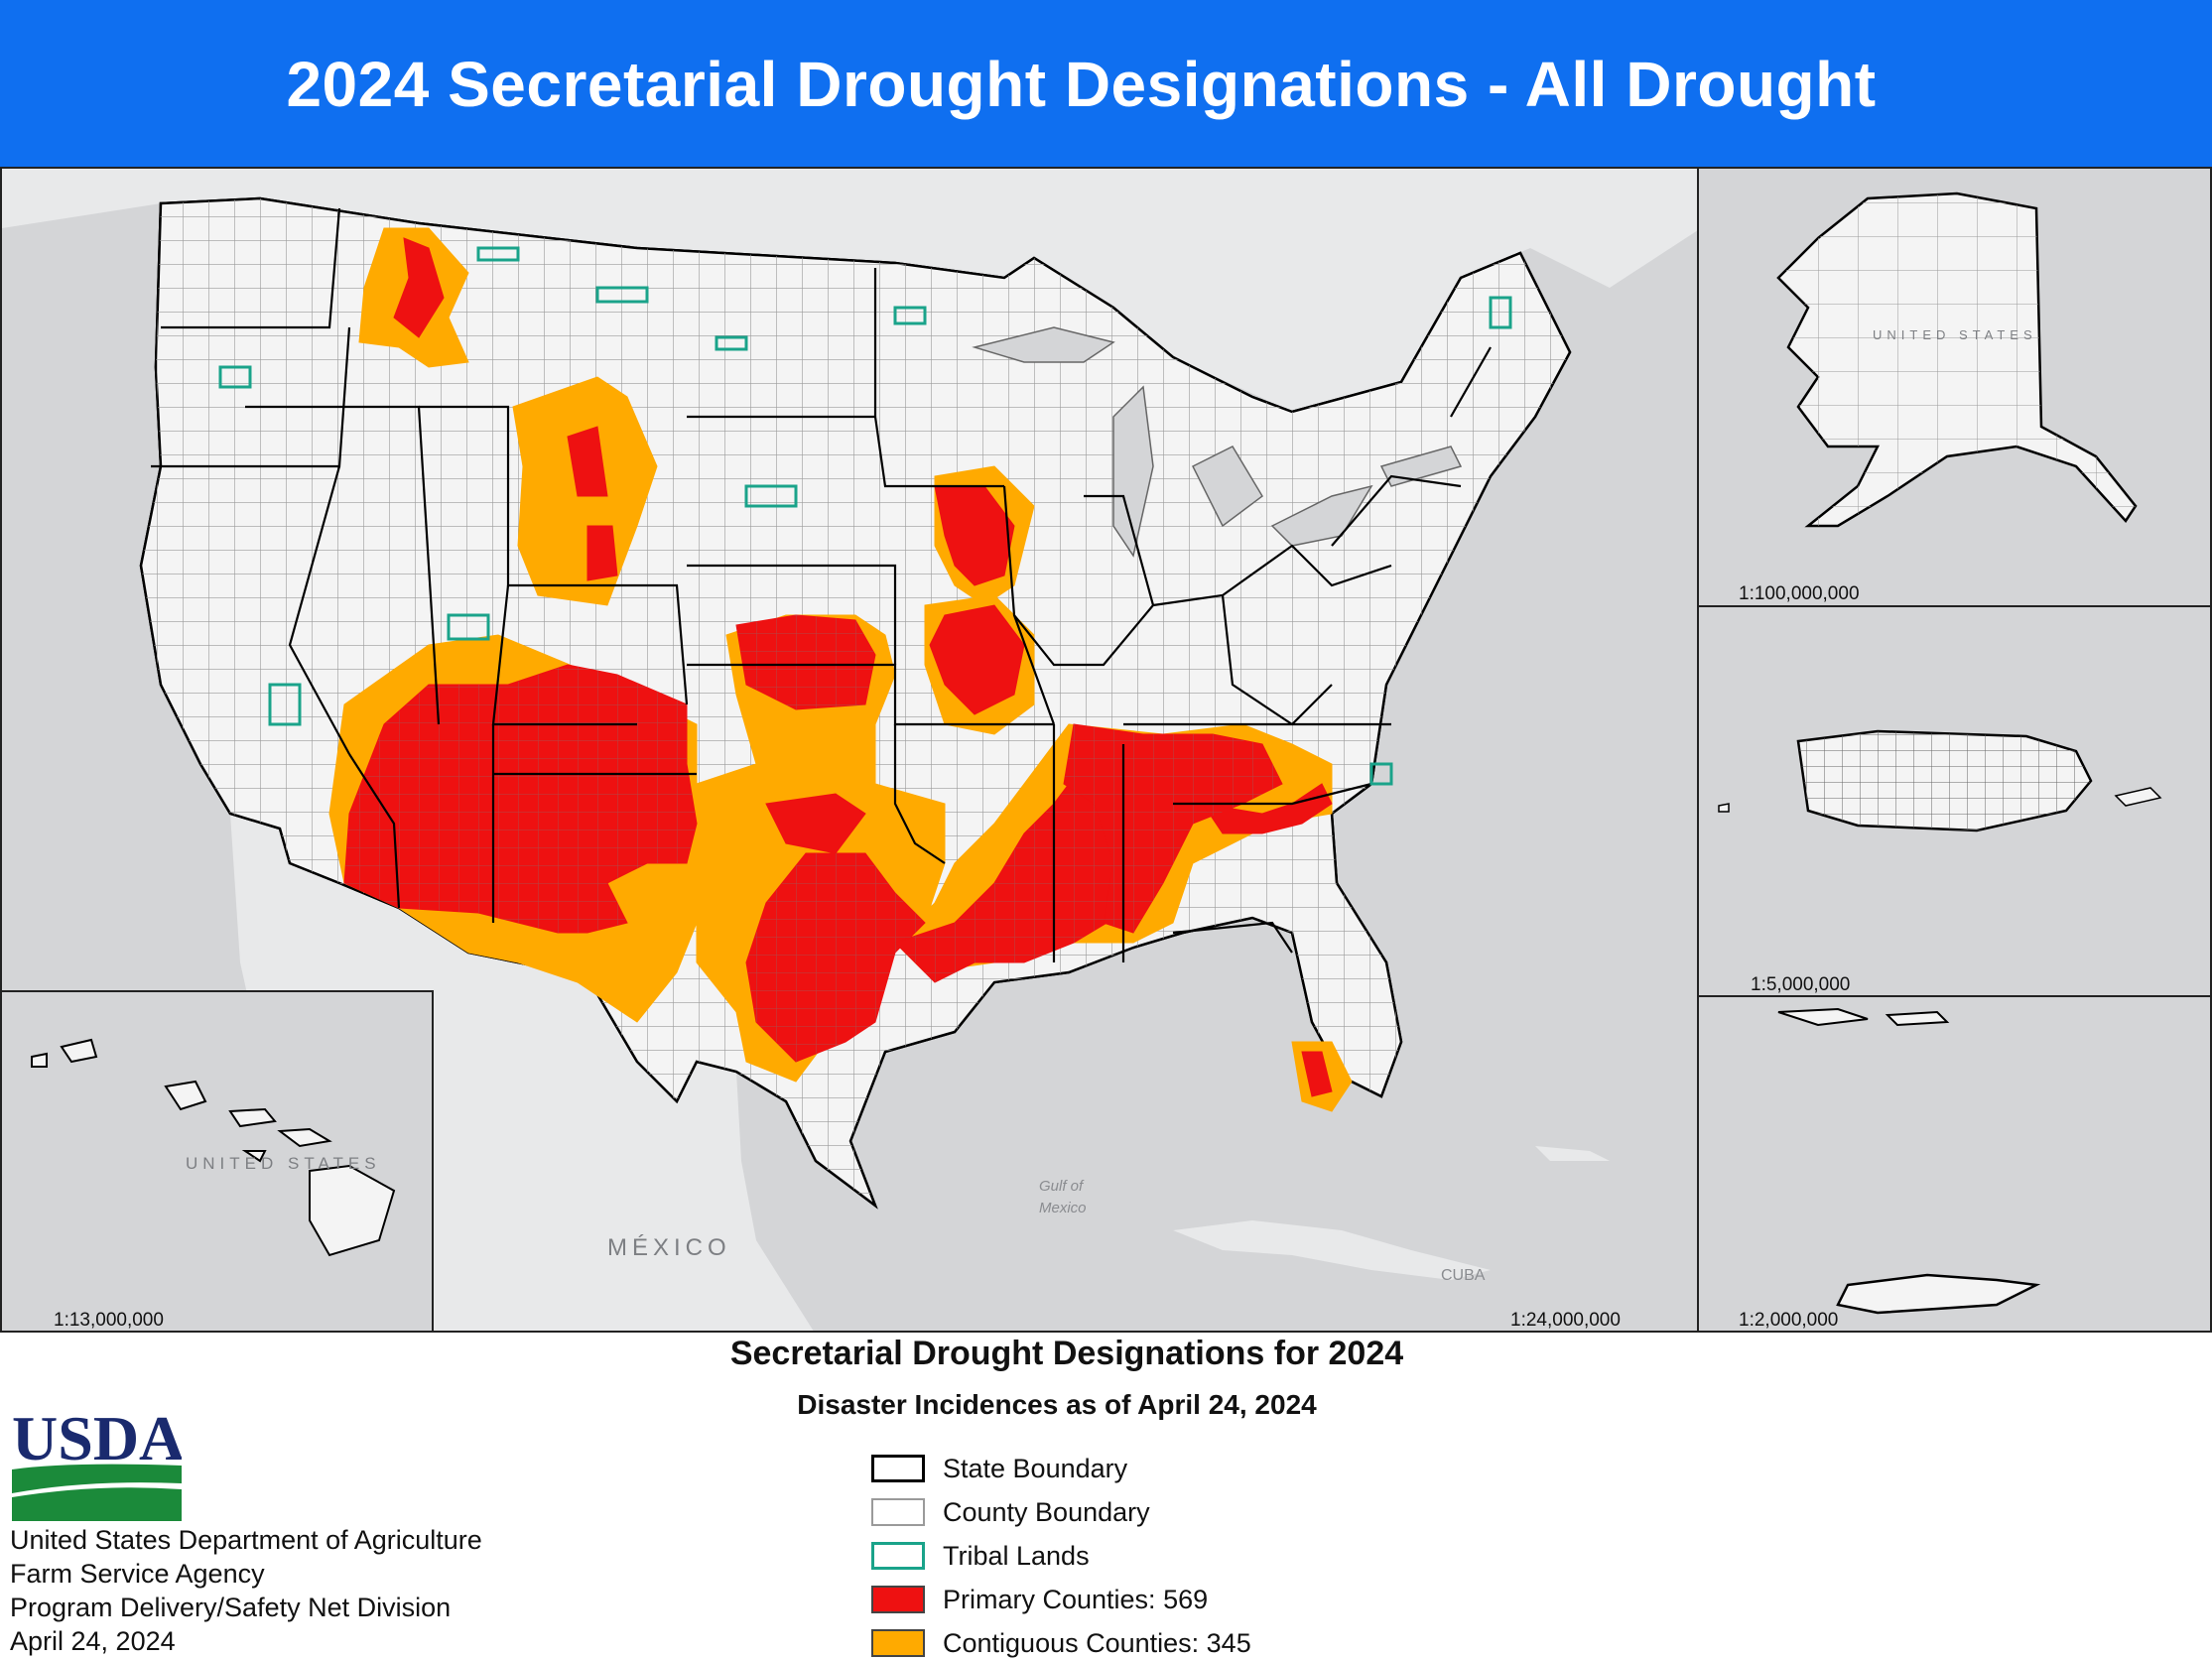 The height and width of the screenshot is (1660, 2212). Describe the element at coordinates (1332, 1250) in the screenshot. I see `cuba-landmass` at that location.